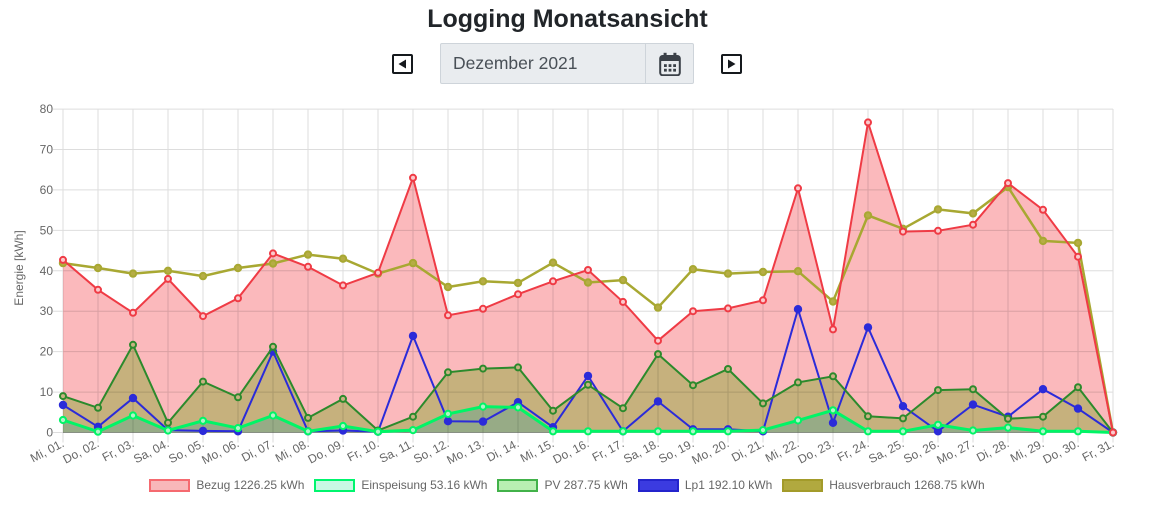 Image resolution: width=1175 pixels, height=512 pixels. Describe the element at coordinates (955, 451) in the screenshot. I see `svg-text: Mo, 27.` at that location.